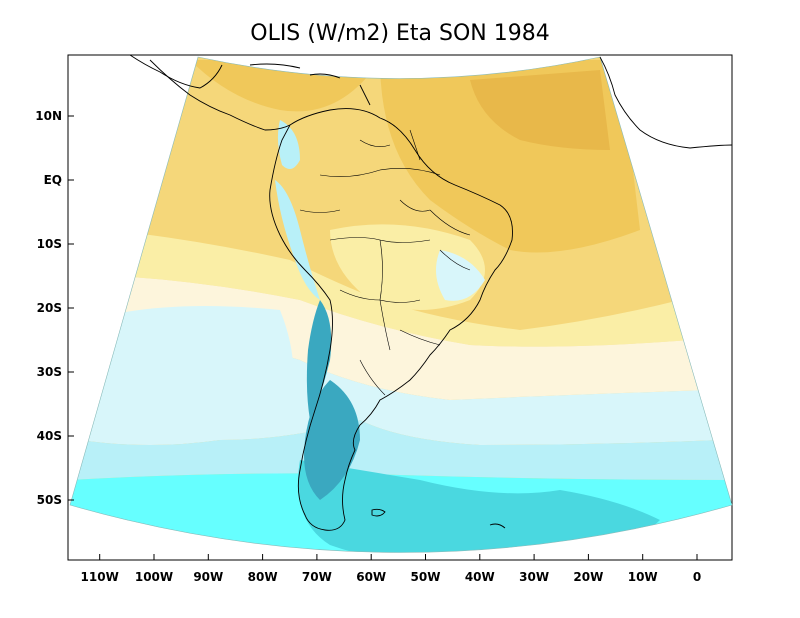 Image resolution: width=800 pixels, height=618 pixels. I want to click on lon-tick-label: 50W, so click(426, 577).